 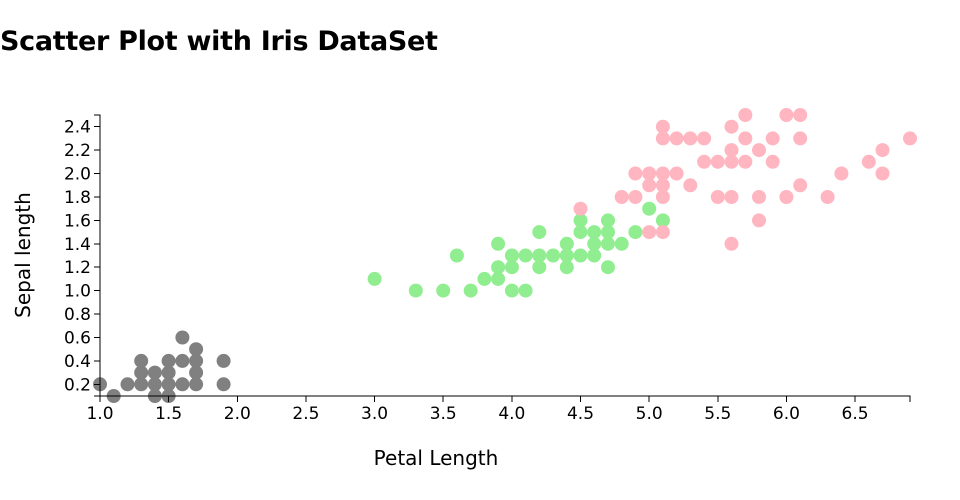 I want to click on x-tick-label: 2.5, so click(x=305, y=414).